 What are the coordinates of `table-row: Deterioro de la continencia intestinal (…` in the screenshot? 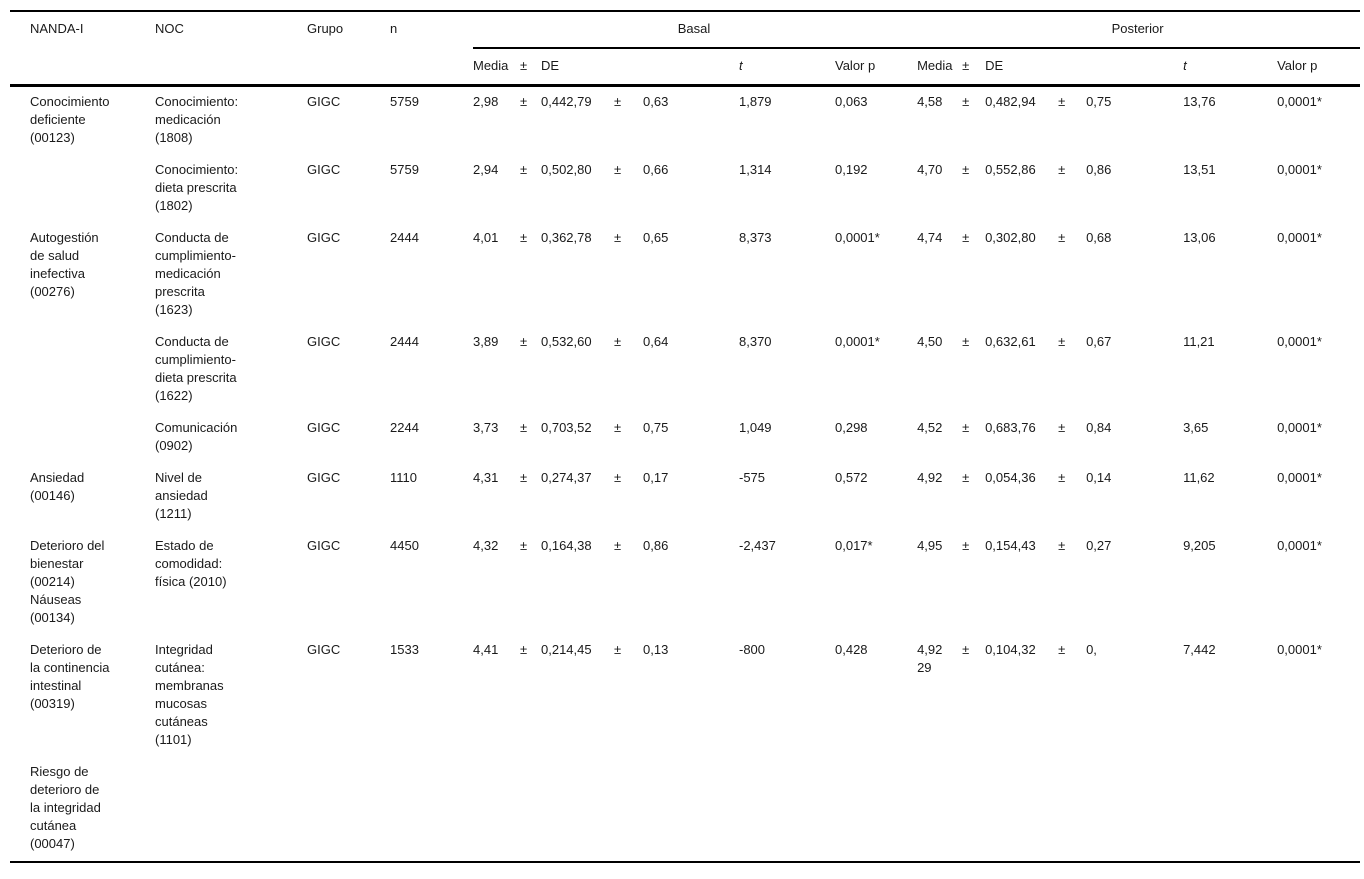 It's located at (685, 696).